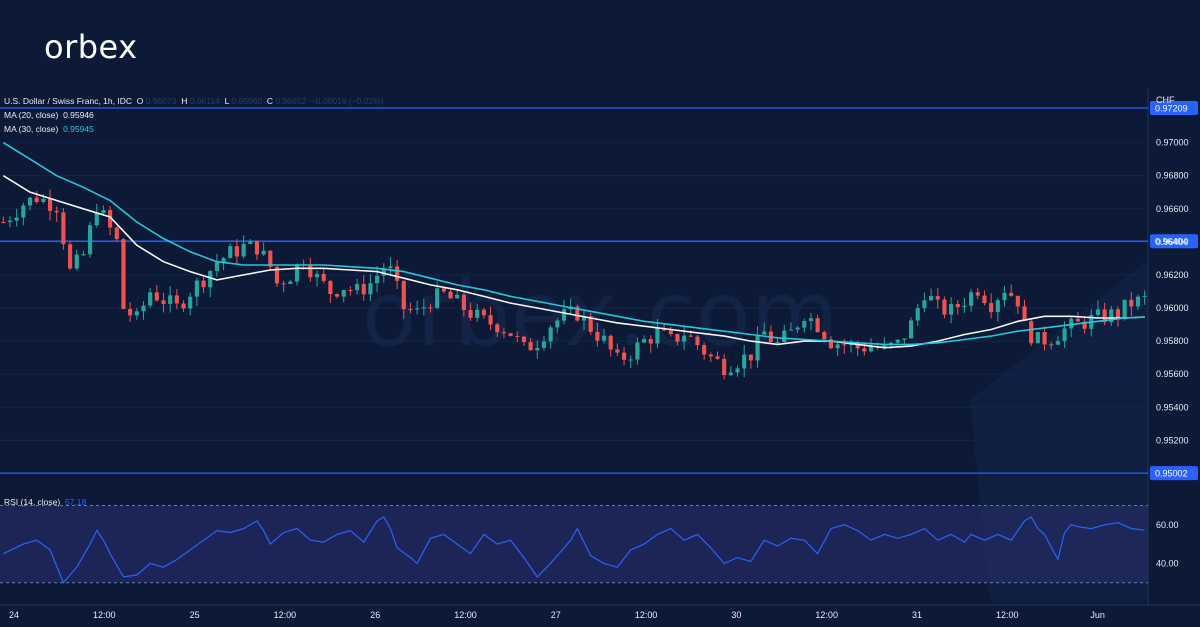 The height and width of the screenshot is (627, 1200). Describe the element at coordinates (45, 502) in the screenshot. I see `rsi-legend: RSI (14, close) 57.18` at that location.